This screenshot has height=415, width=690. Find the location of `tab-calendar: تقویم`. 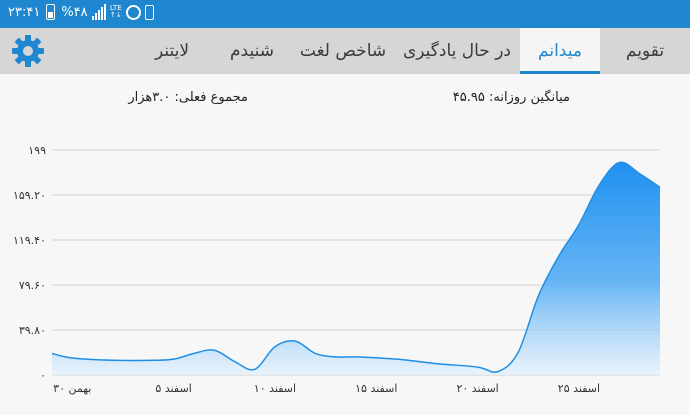

tab-calendar: تقویم is located at coordinates (645, 51).